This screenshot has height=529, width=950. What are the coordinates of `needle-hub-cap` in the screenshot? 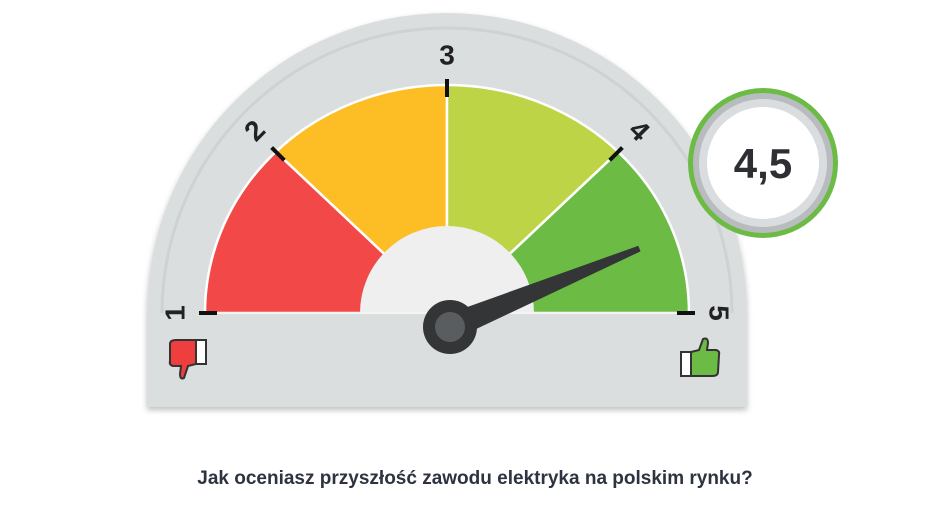 It's located at (450, 327).